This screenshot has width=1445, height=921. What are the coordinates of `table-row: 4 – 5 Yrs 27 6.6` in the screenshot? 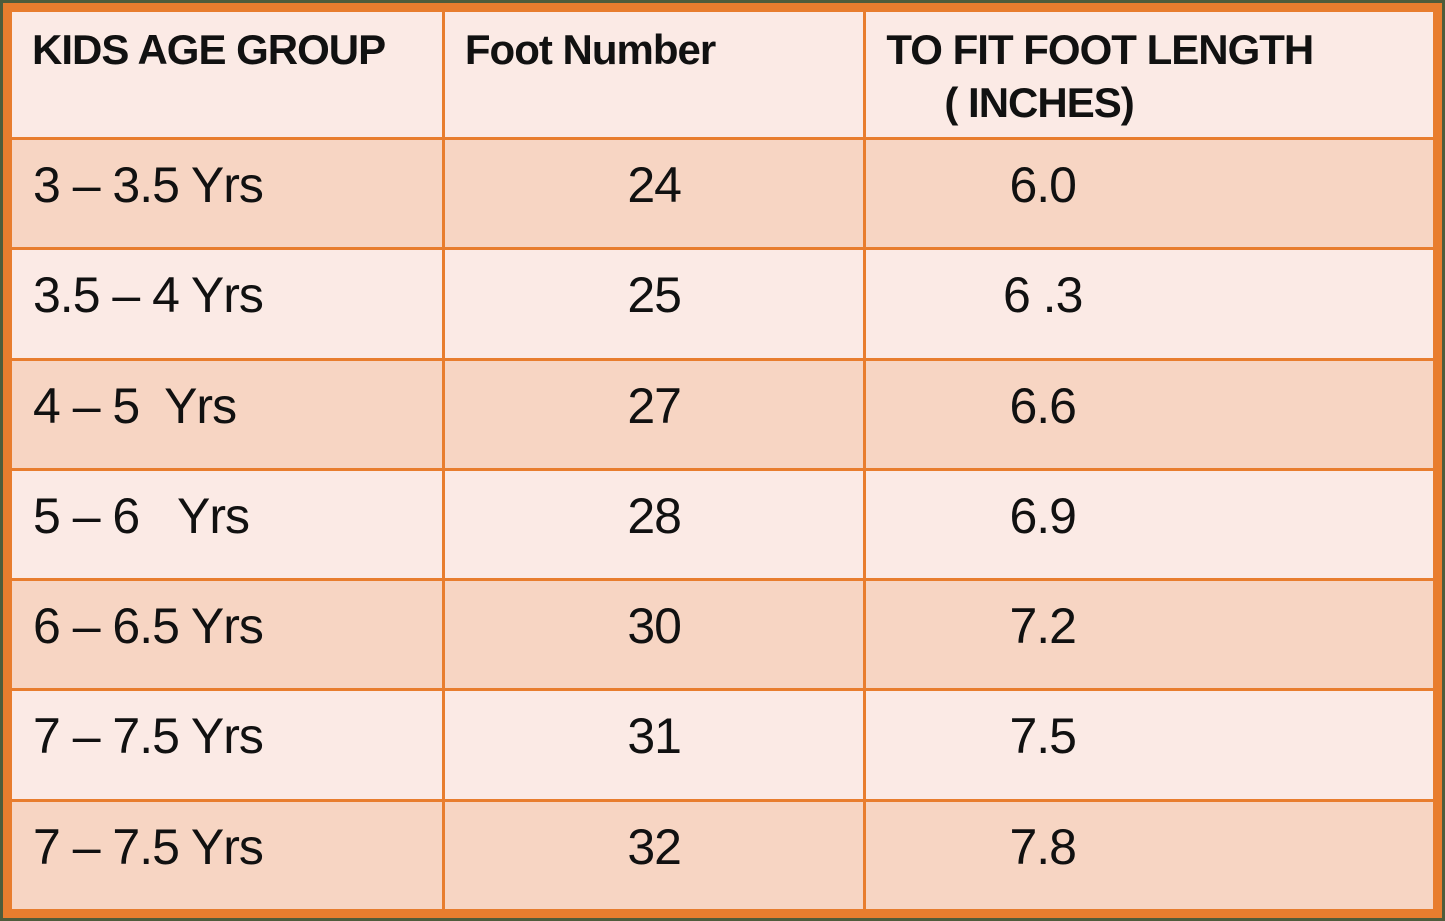 It's located at (722, 414).